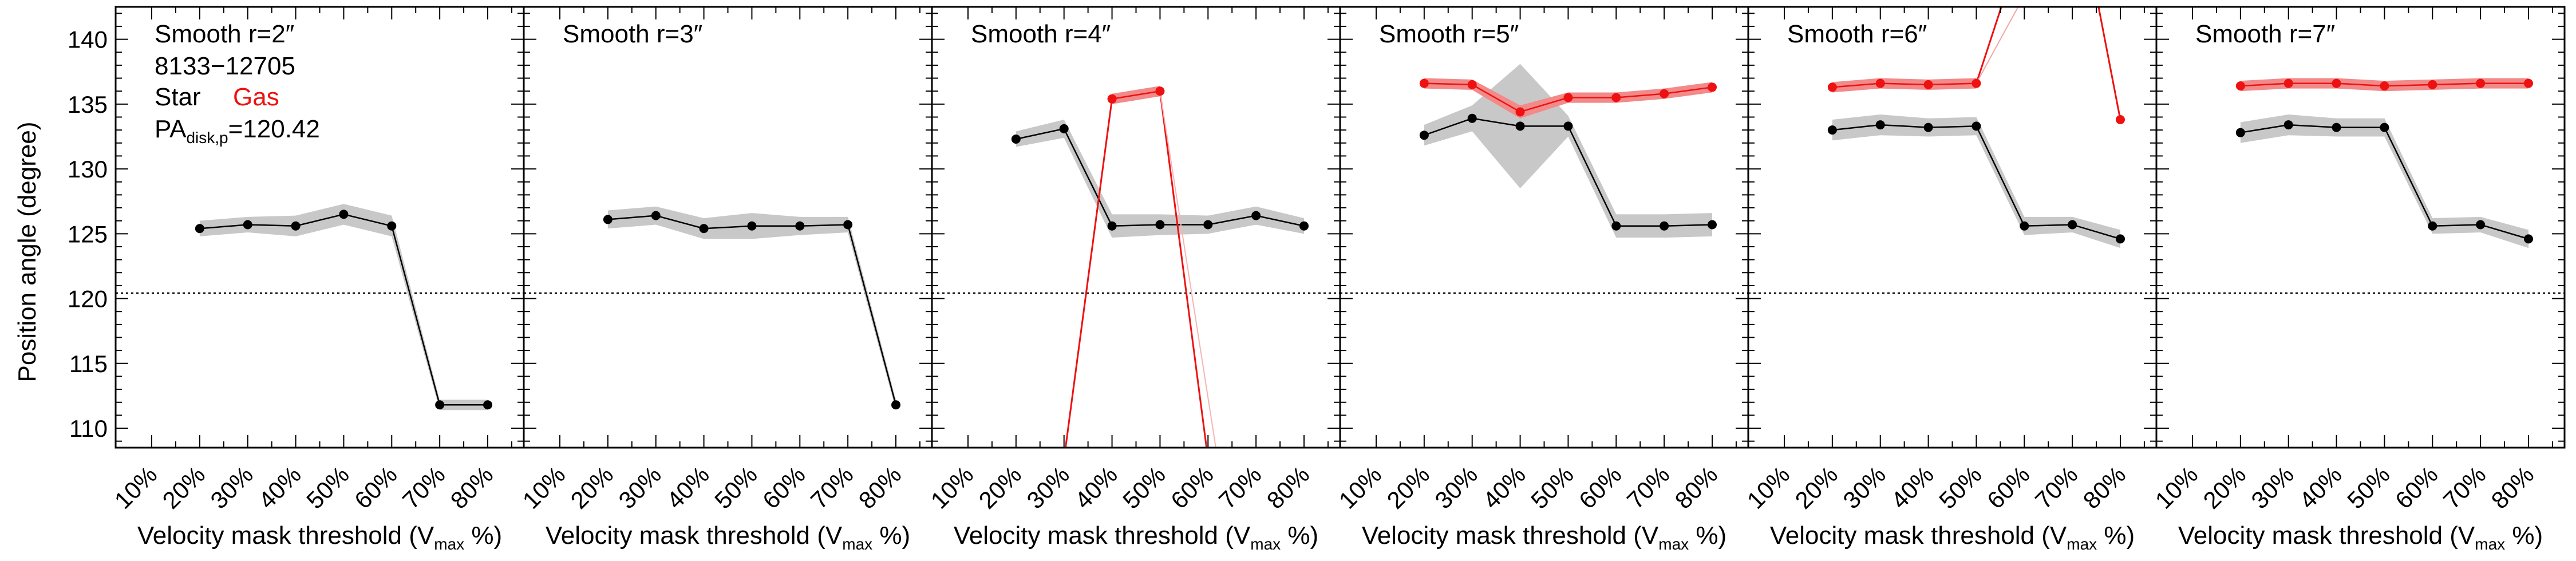 This screenshot has width=2576, height=561. I want to click on y-tick-label: 115, so click(88, 363).